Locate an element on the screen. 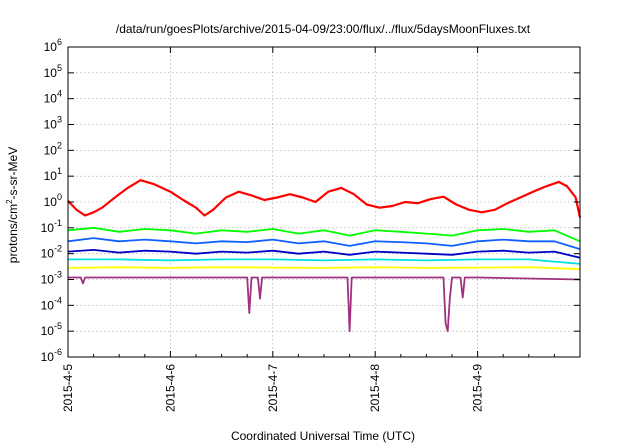  y-tick-label: 10¹ is located at coordinates (53, 174).